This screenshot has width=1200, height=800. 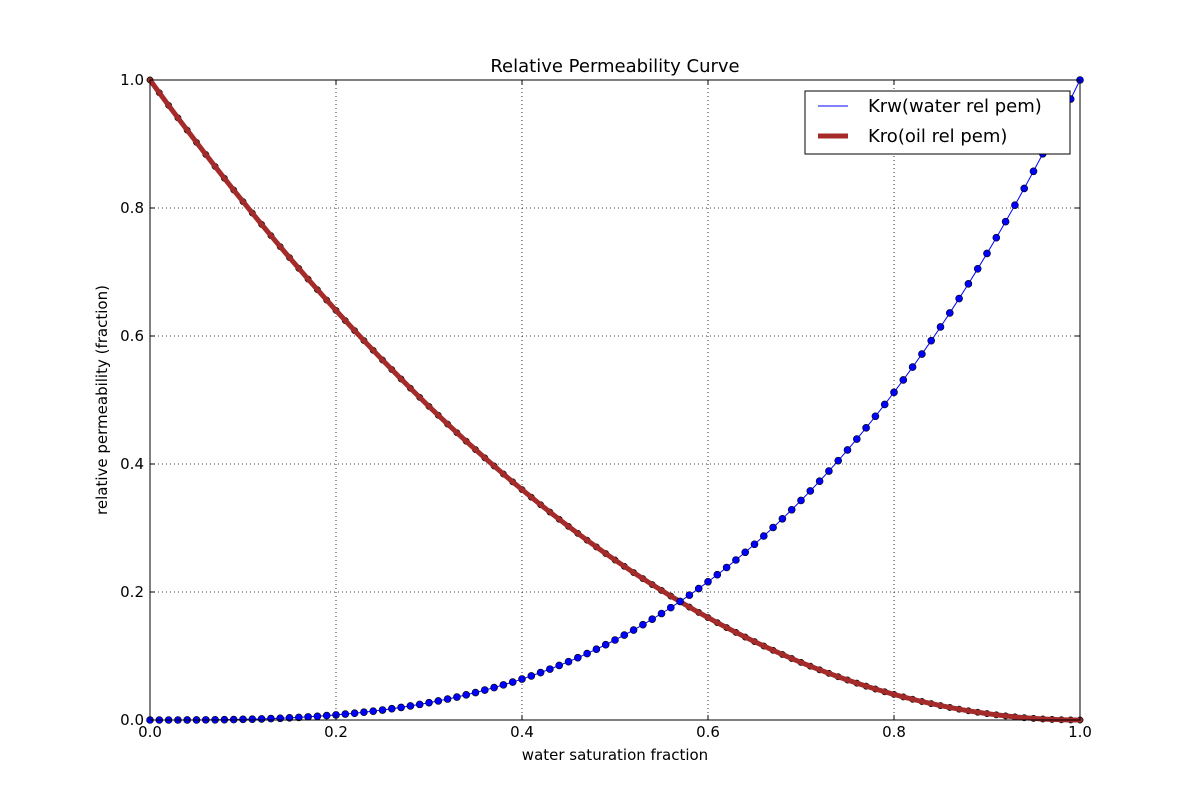 I want to click on y-tick-label: 0.2, so click(x=132, y=592).